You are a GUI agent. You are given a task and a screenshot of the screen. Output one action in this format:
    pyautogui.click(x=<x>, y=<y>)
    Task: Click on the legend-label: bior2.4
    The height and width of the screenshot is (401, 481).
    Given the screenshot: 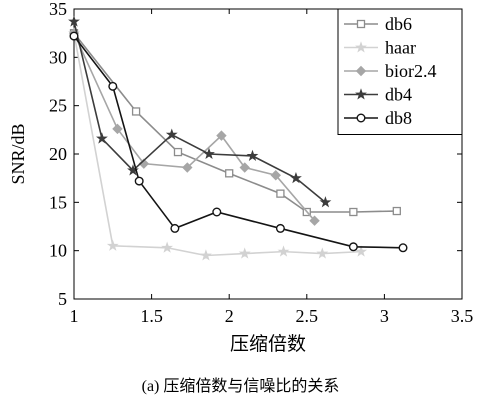 What is the action you would take?
    pyautogui.click(x=411, y=71)
    